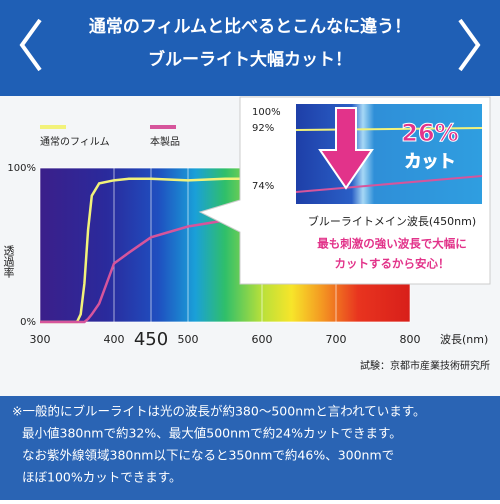 The width and height of the screenshot is (500, 504). I want to click on cut-text: カット, so click(430, 162).